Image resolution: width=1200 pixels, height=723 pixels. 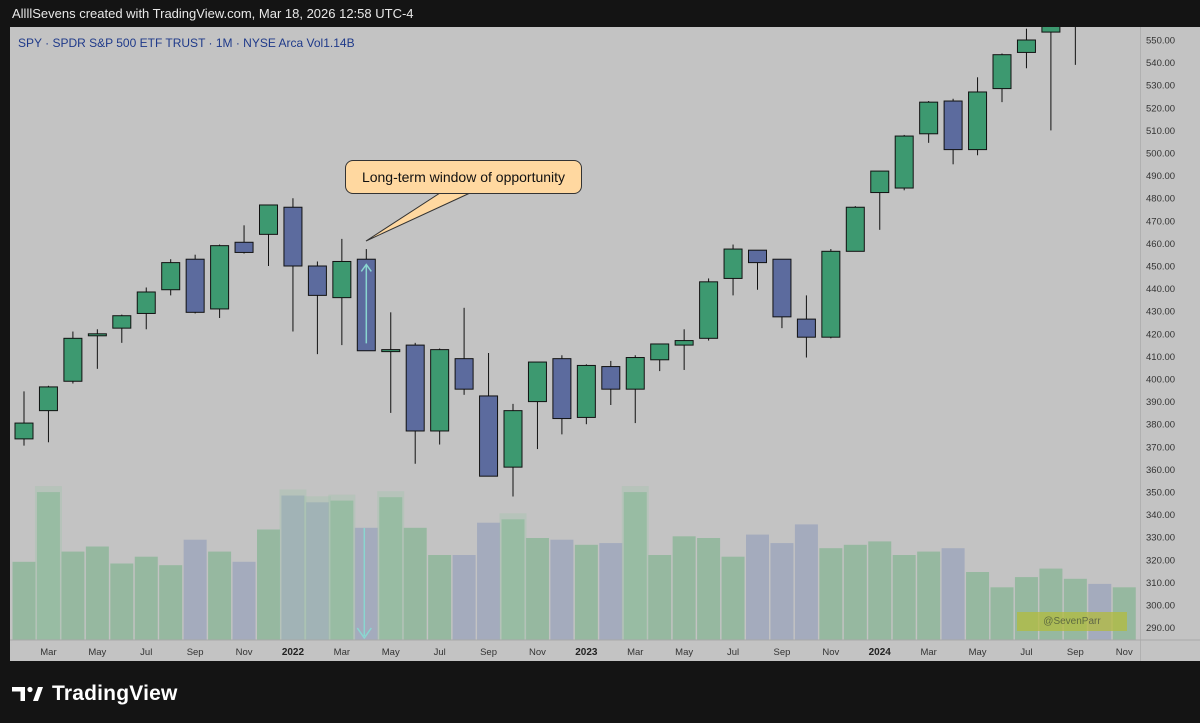 I want to click on price-tick-label: 420.00, so click(x=1160, y=334).